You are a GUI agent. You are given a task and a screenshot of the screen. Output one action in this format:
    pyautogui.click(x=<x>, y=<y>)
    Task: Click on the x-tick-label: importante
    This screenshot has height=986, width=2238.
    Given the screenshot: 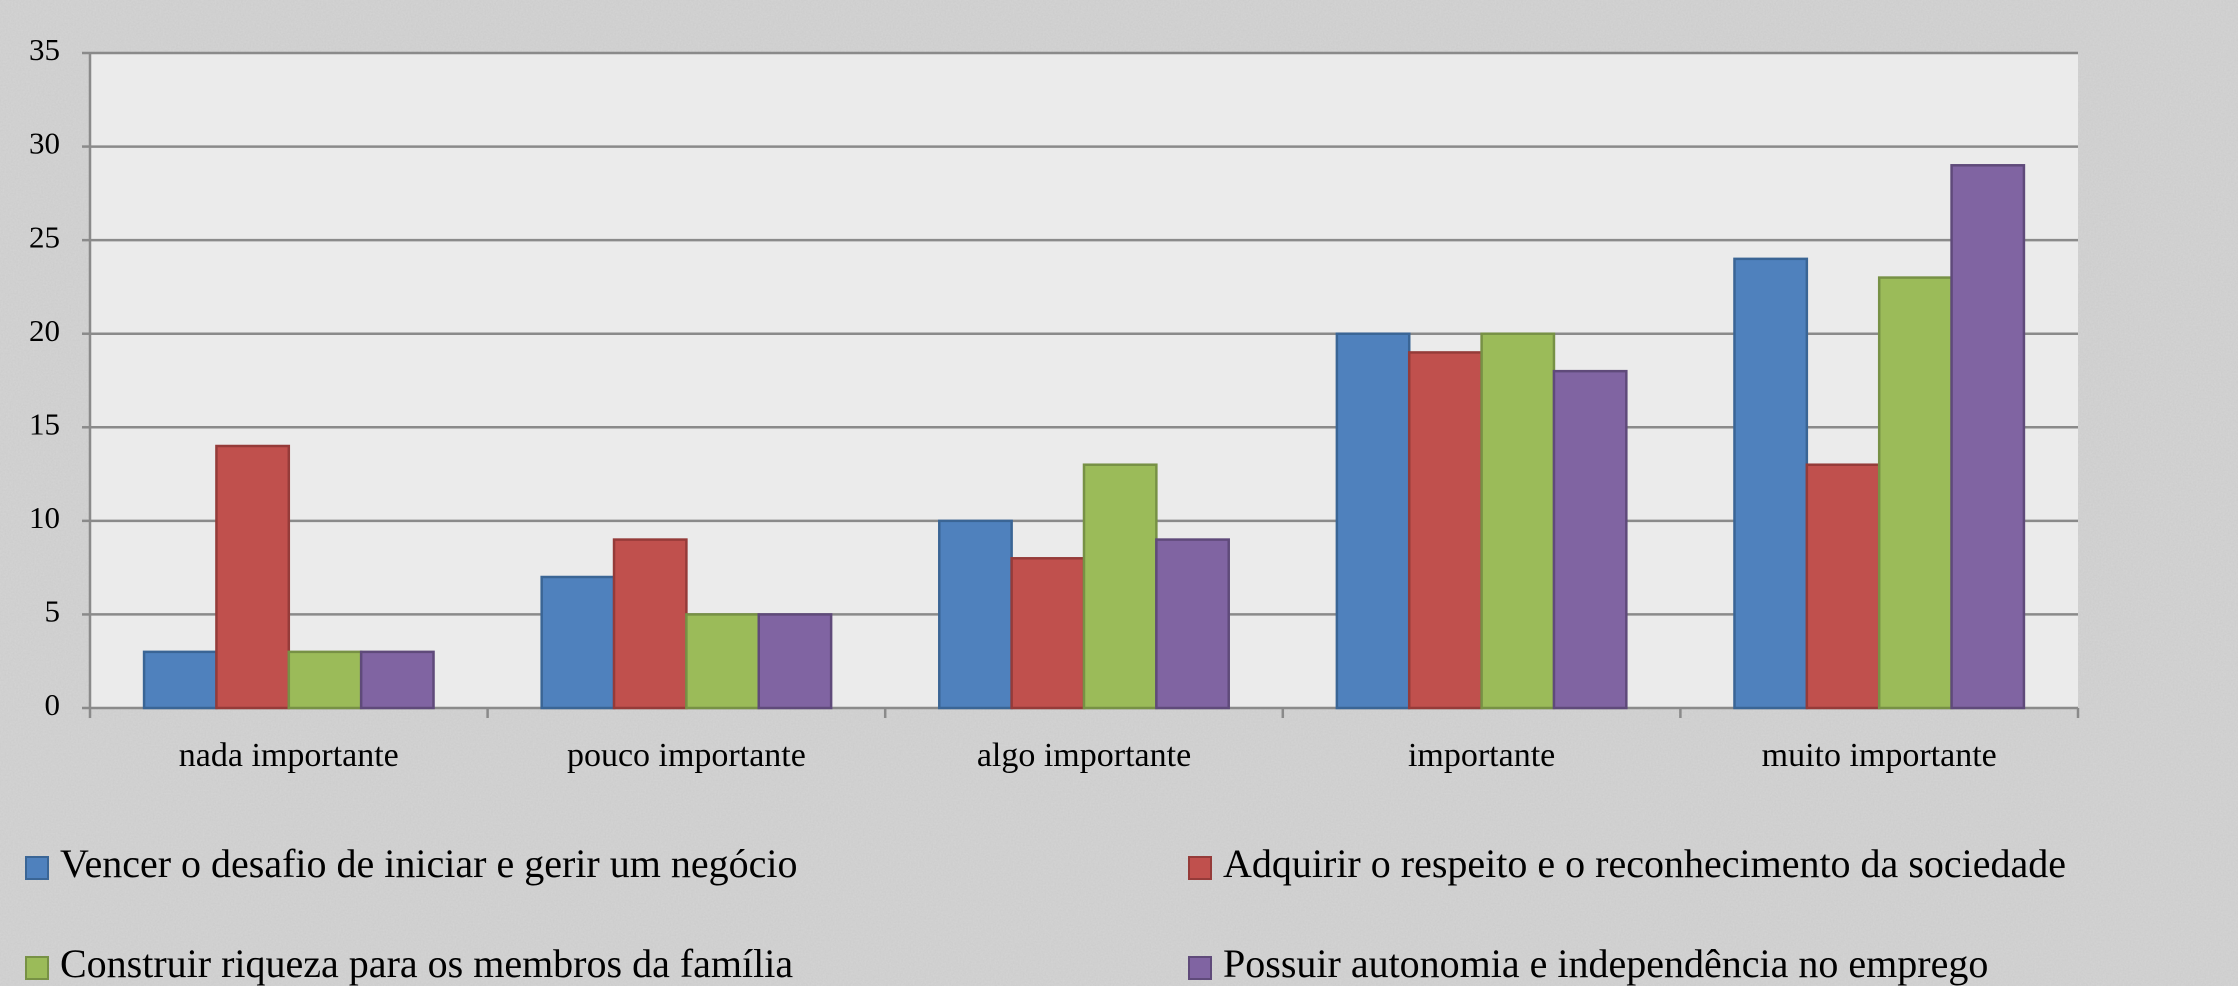 What is the action you would take?
    pyautogui.click(x=1481, y=755)
    